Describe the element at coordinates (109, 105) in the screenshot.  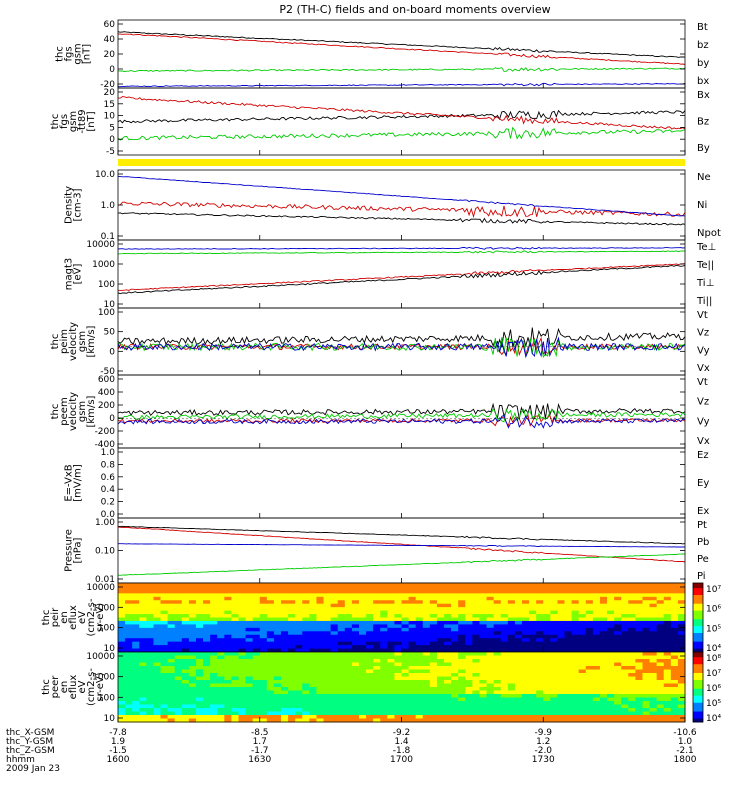
I see `y-tick-label: 15` at that location.